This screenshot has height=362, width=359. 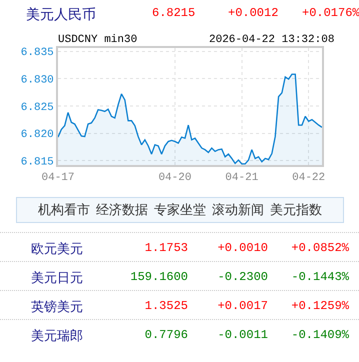 I want to click on text: +0.0017, so click(x=243, y=306).